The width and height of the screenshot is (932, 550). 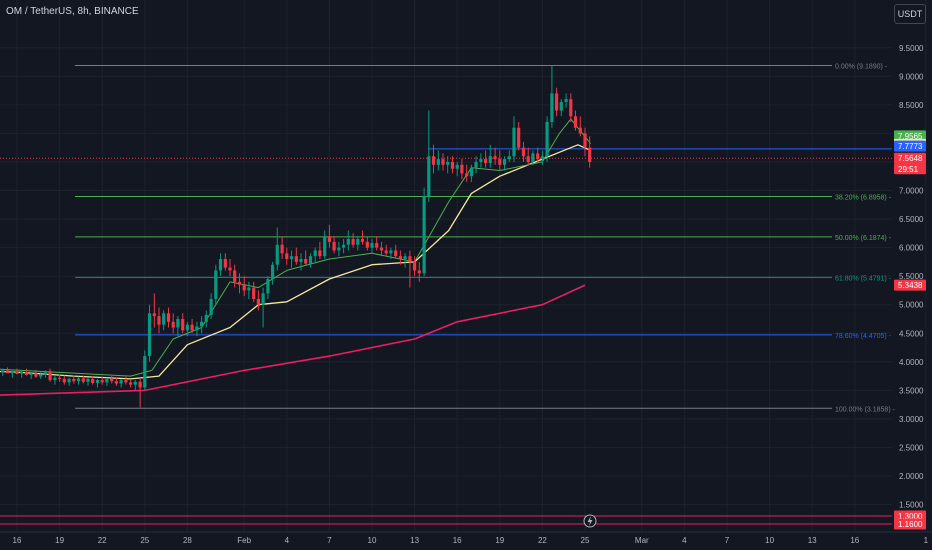 I want to click on fib-level-label: 0.00% (9.1890) -, so click(x=861, y=67).